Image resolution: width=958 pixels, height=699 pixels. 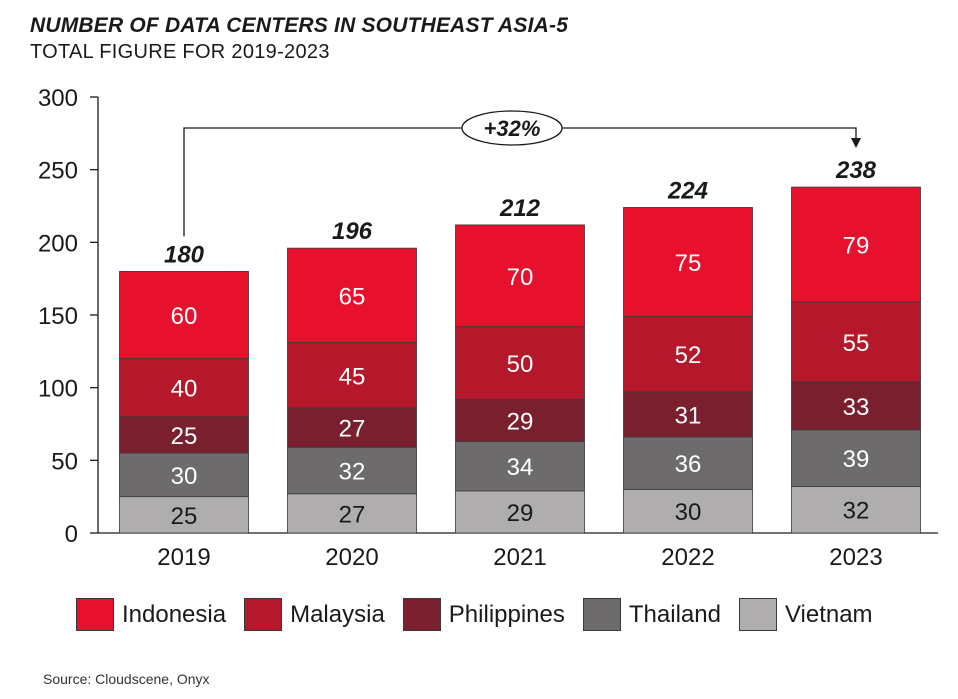 I want to click on bar-segment-vietnam-2022, so click(x=688, y=511).